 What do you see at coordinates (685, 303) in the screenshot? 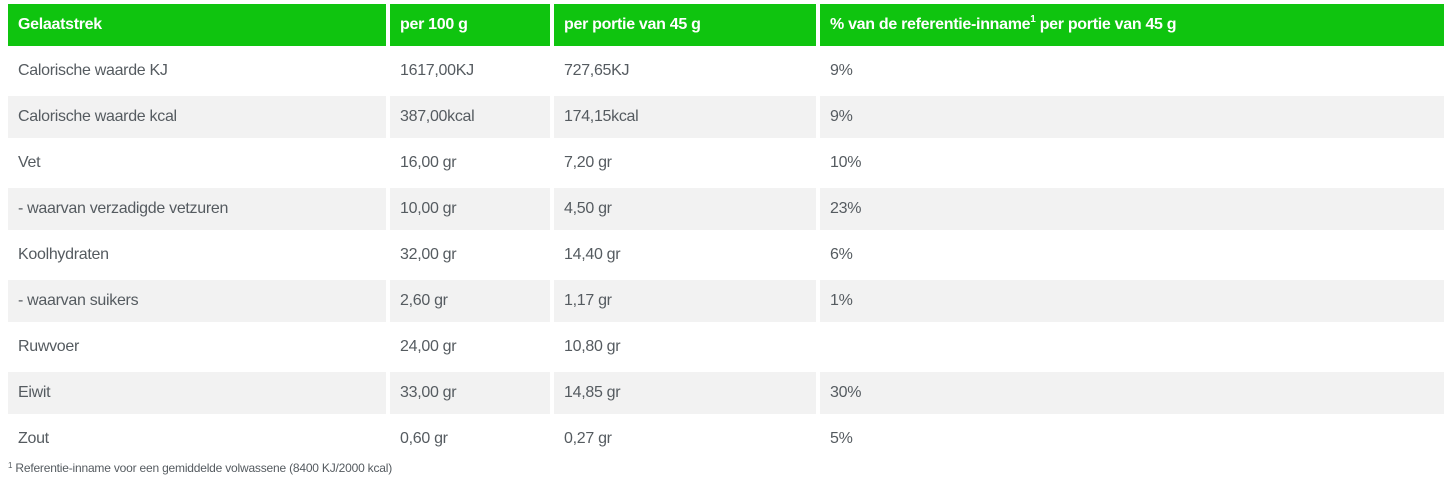
I see `cell-portion: 1,17 gr` at bounding box center [685, 303].